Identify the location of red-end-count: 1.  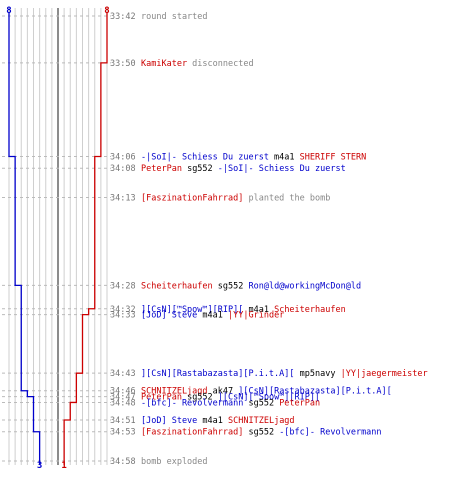
(63, 466).